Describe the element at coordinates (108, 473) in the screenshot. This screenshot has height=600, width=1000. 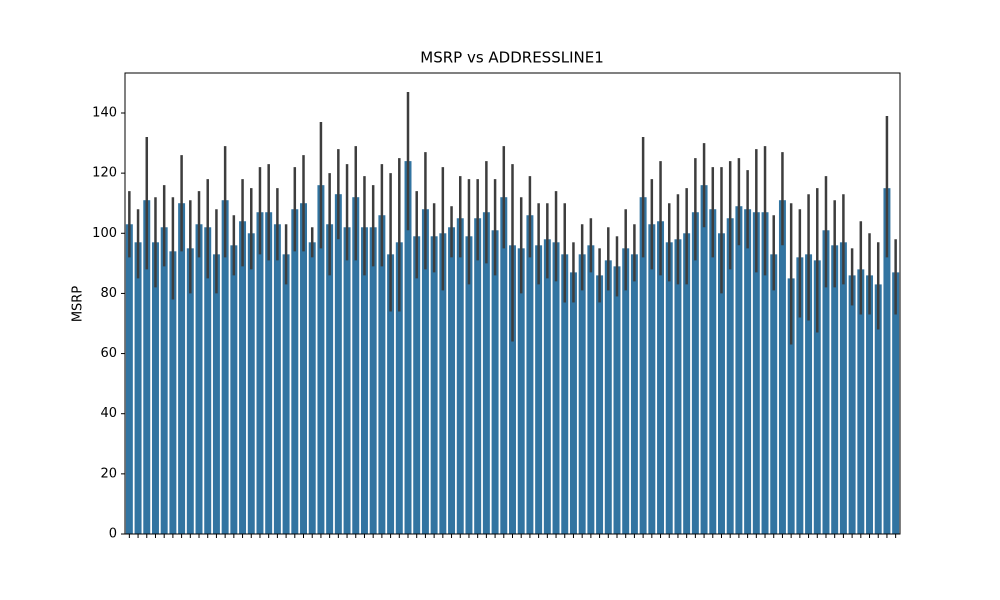
I see `y-tick-label: 20` at that location.